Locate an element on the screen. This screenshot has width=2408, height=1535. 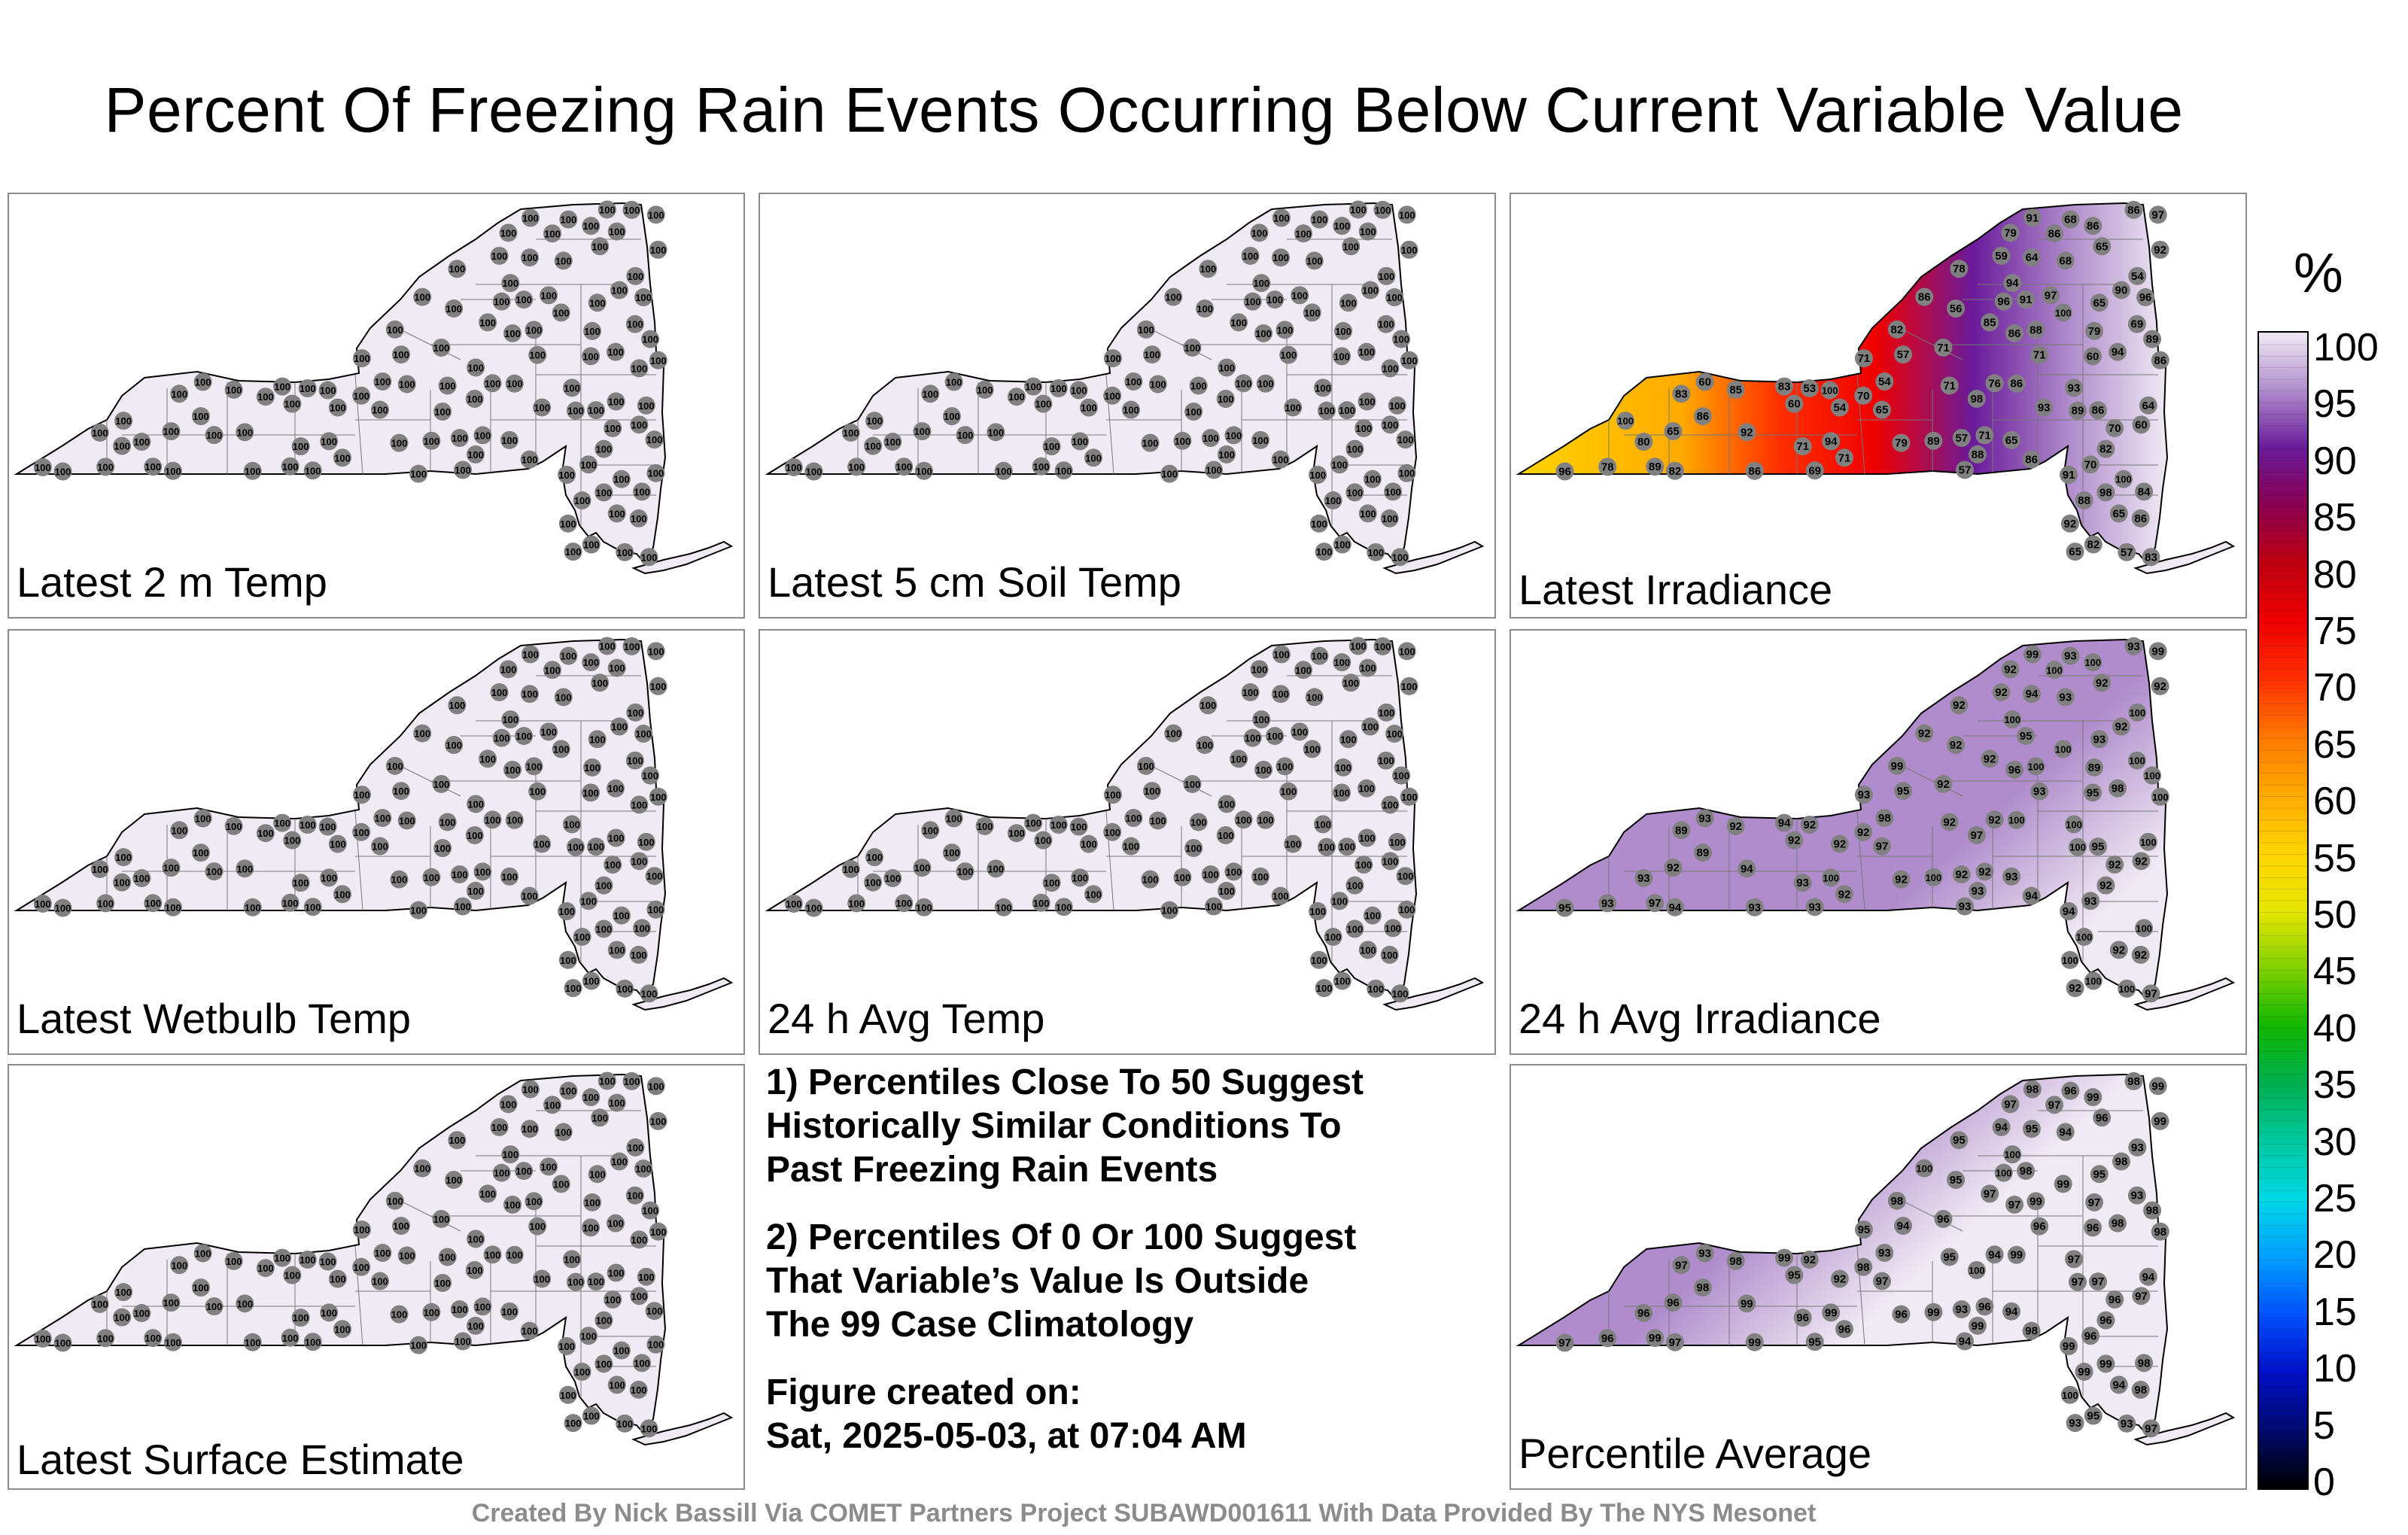
station-value: 86 is located at coordinates (2093, 226).